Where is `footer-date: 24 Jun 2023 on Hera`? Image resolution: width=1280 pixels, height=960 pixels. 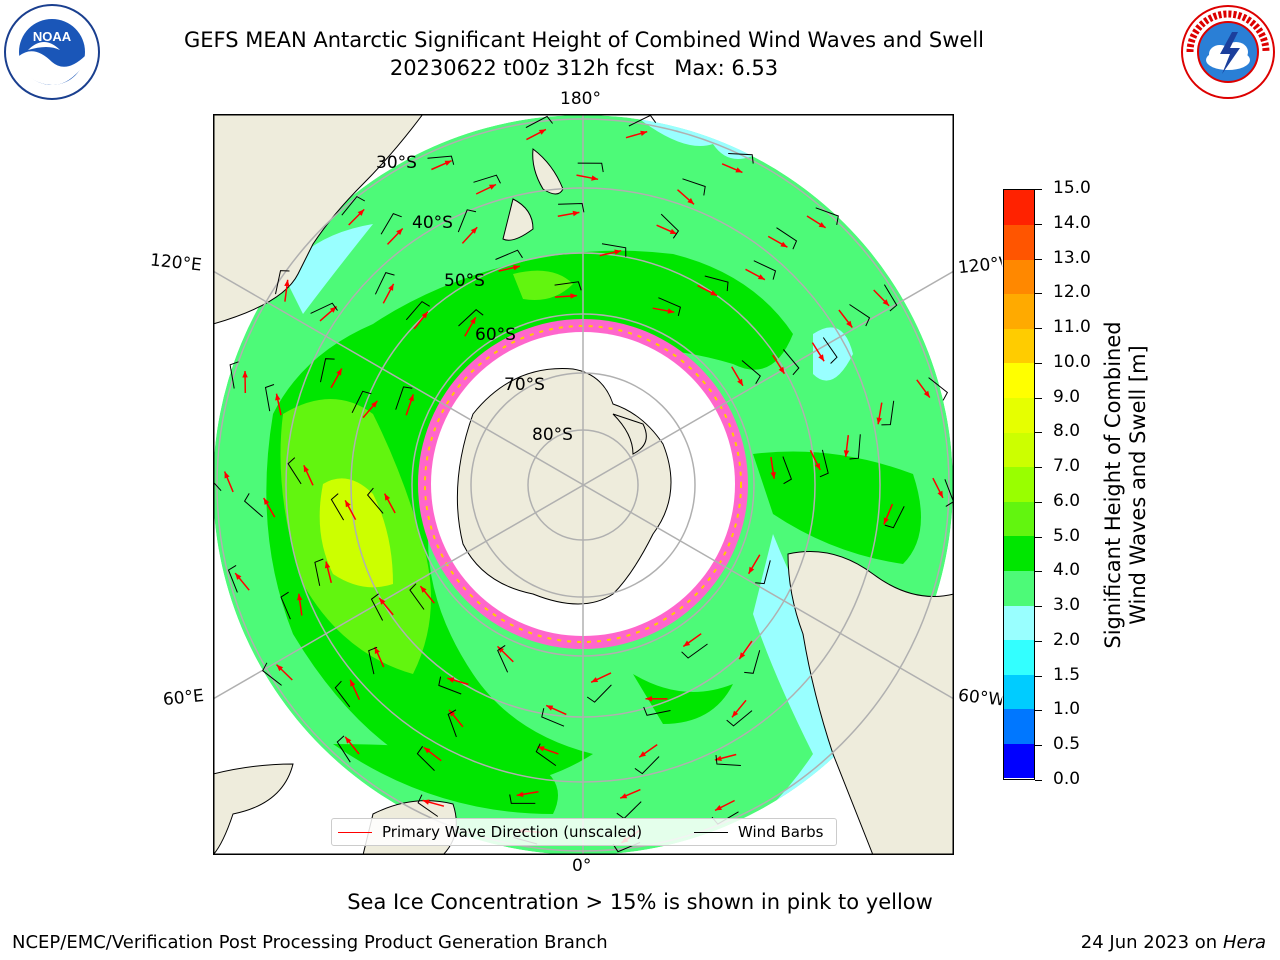
footer-date: 24 Jun 2023 on Hera is located at coordinates (1173, 942).